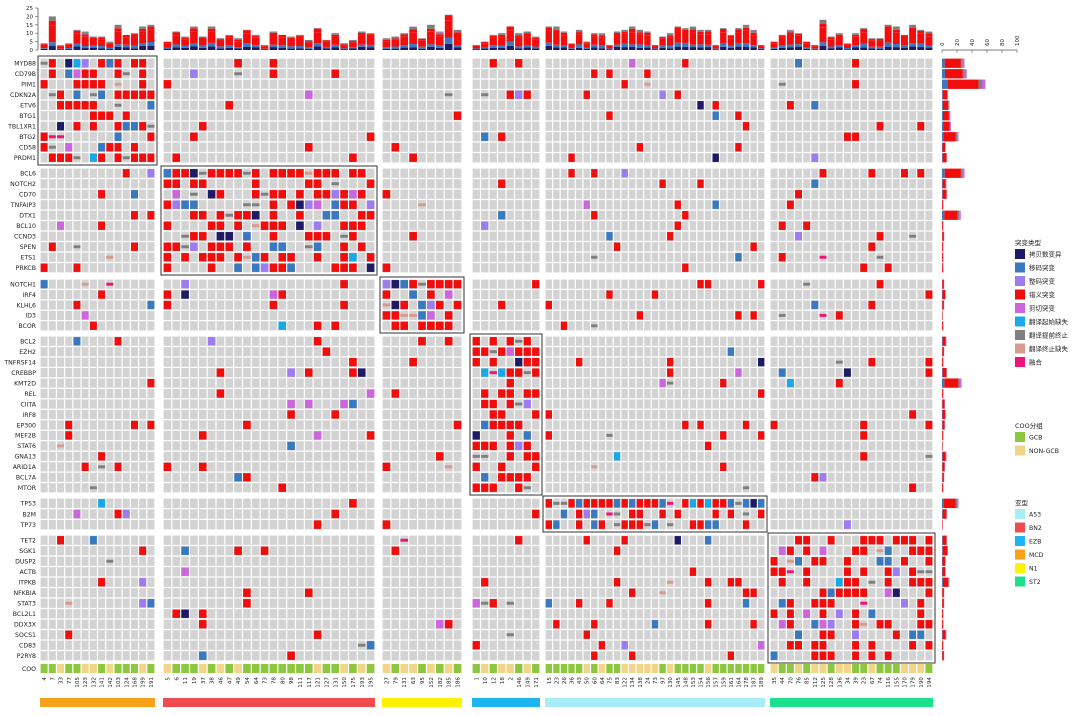 This screenshot has width=1080, height=716. Describe the element at coordinates (609, 514) in the screenshot. I see `mutation-cell-fusion` at that location.